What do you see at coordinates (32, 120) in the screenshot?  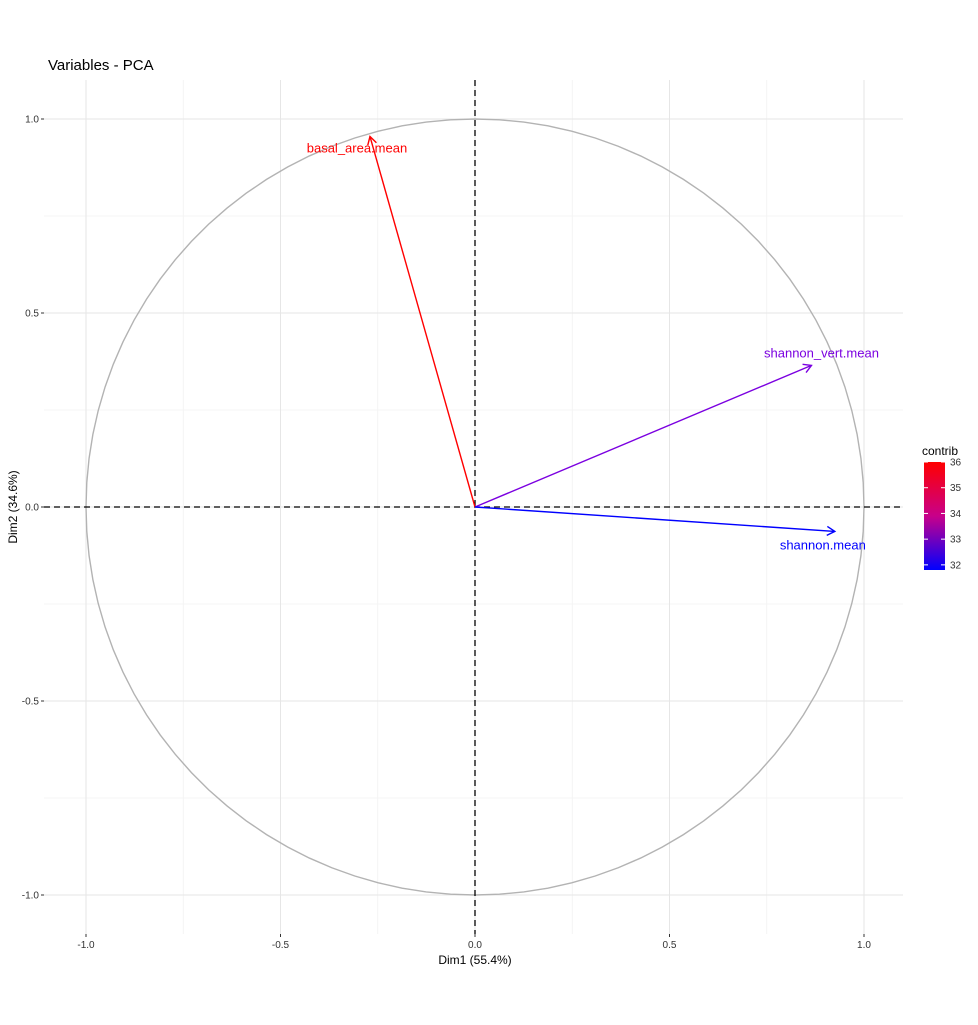 I see `y-tick-label: 1.0` at bounding box center [32, 120].